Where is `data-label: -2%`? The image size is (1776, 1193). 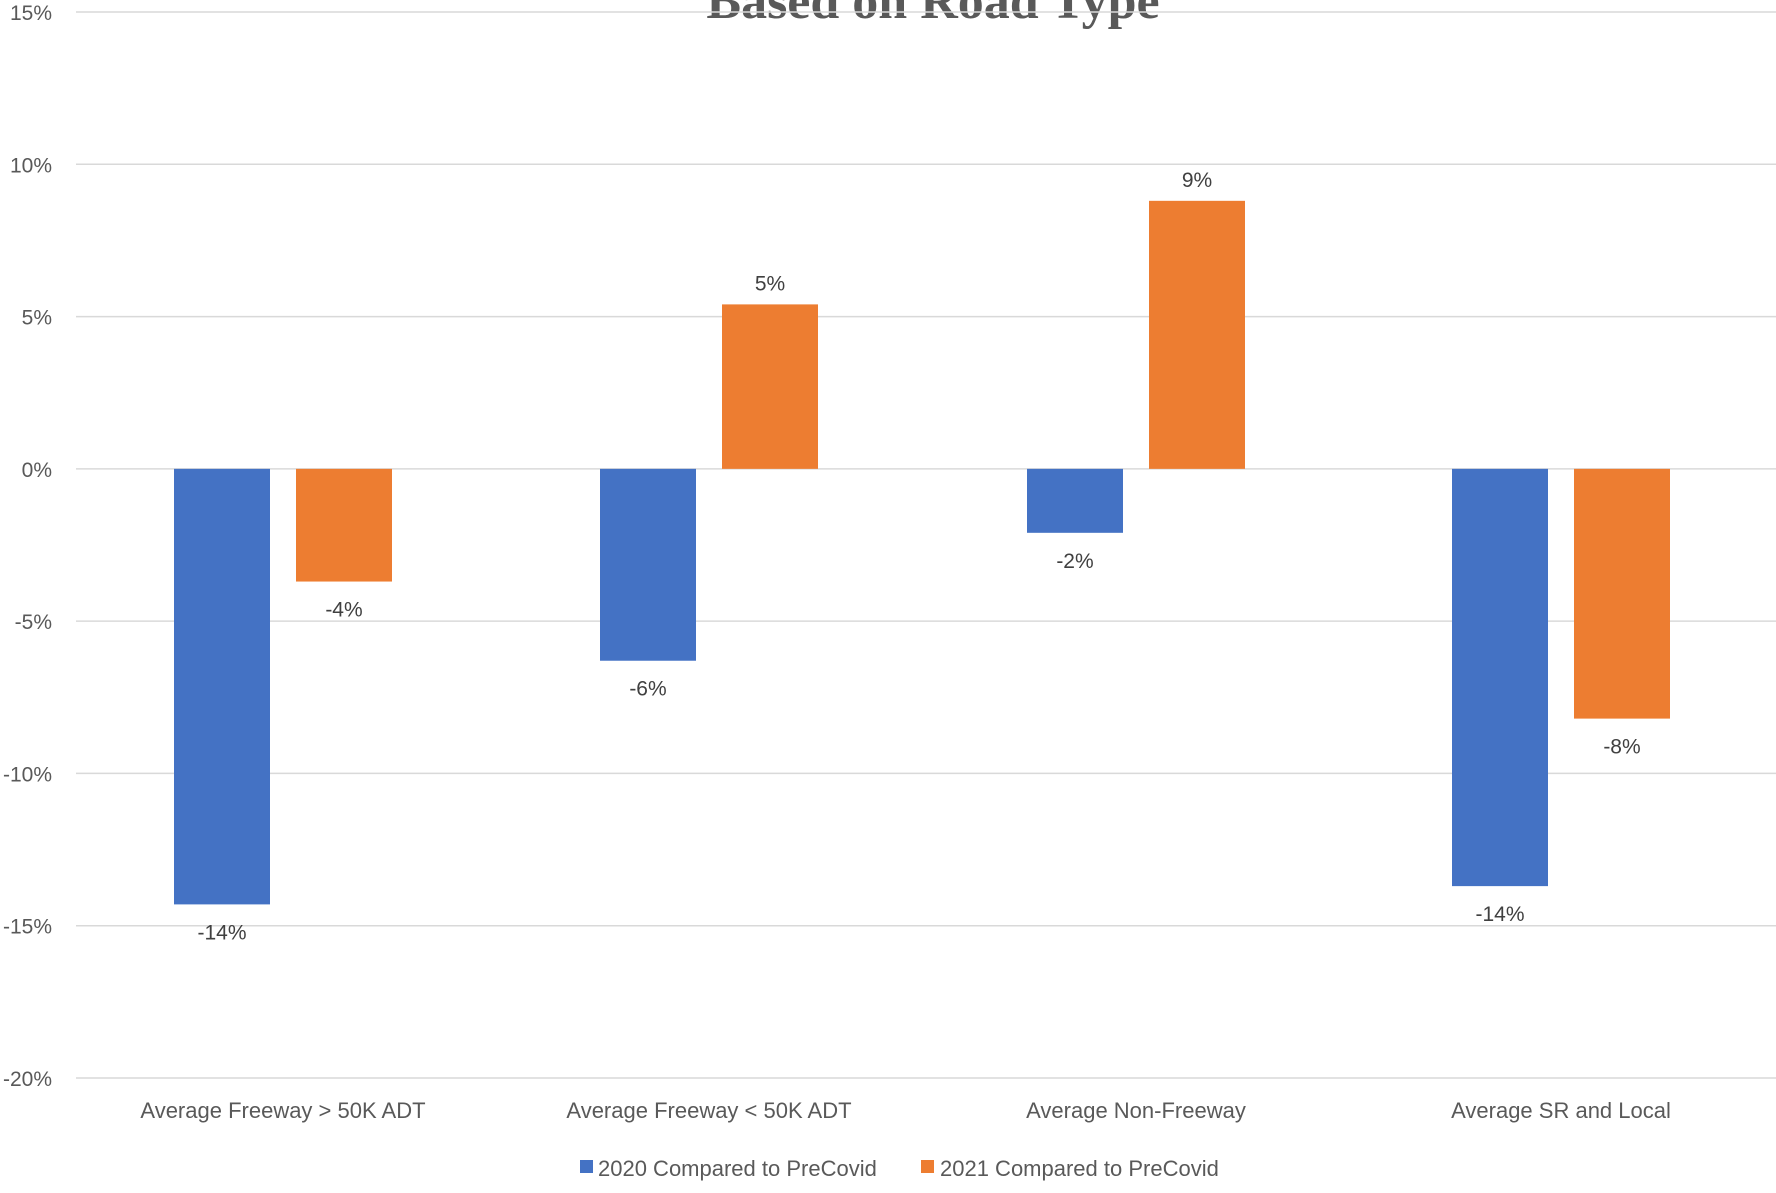
data-label: -2% is located at coordinates (1074, 561).